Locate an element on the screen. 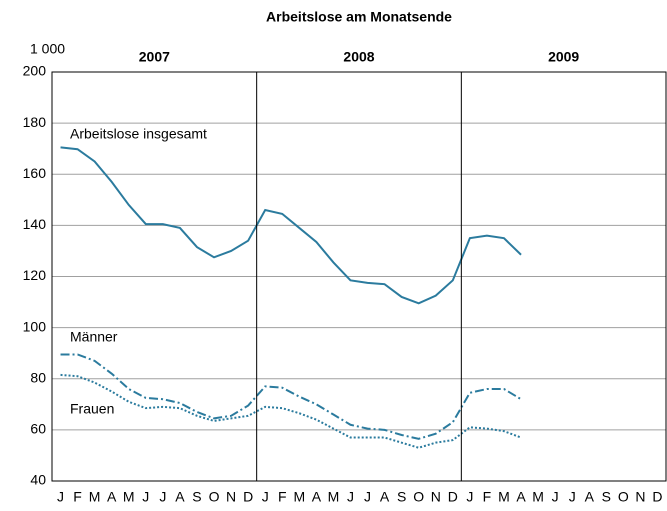 The height and width of the screenshot is (511, 667). chart-title: Arbeitslose am Monatsende is located at coordinates (359, 17).